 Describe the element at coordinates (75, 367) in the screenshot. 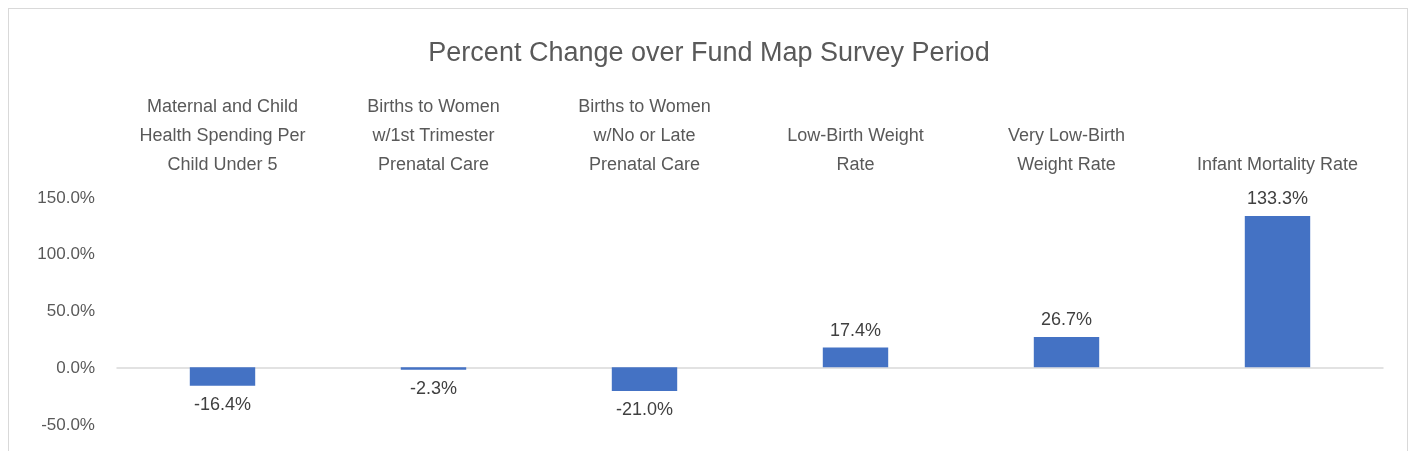

I see `y-tick-label: 0.0%` at that location.